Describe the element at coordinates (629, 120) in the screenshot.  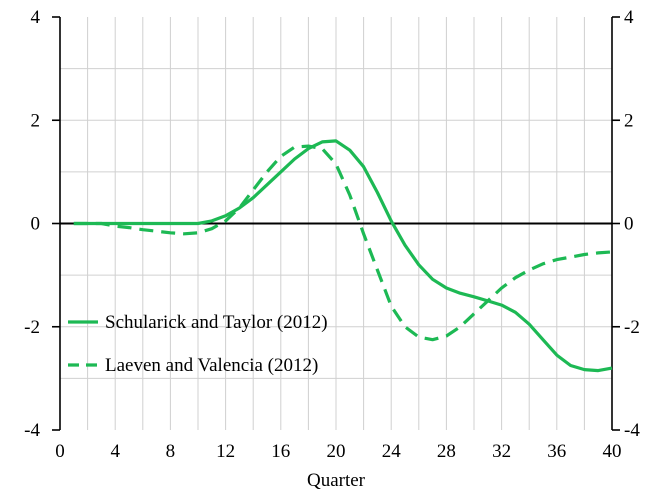
I see `y-tick-label-right: 2` at that location.